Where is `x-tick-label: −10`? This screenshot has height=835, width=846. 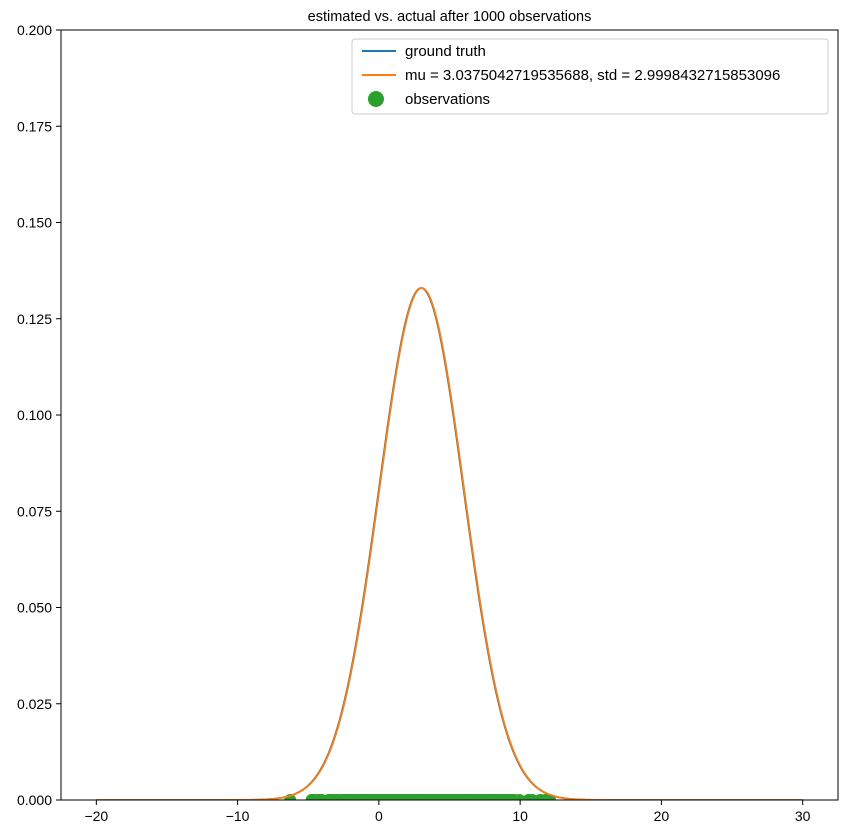
x-tick-label: −10 is located at coordinates (238, 816).